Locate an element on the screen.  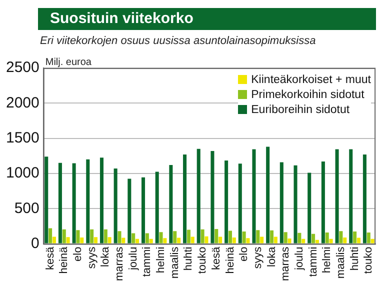
y-axis-title: Milj. euroa is located at coordinates (68, 62).